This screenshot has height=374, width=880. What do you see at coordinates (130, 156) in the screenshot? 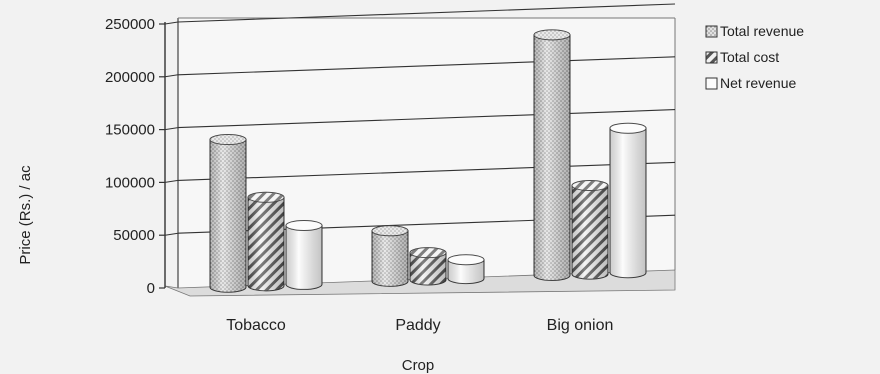
I see `y-tick-labels: 0 50000 100000 150000 200000 250000` at bounding box center [130, 156].